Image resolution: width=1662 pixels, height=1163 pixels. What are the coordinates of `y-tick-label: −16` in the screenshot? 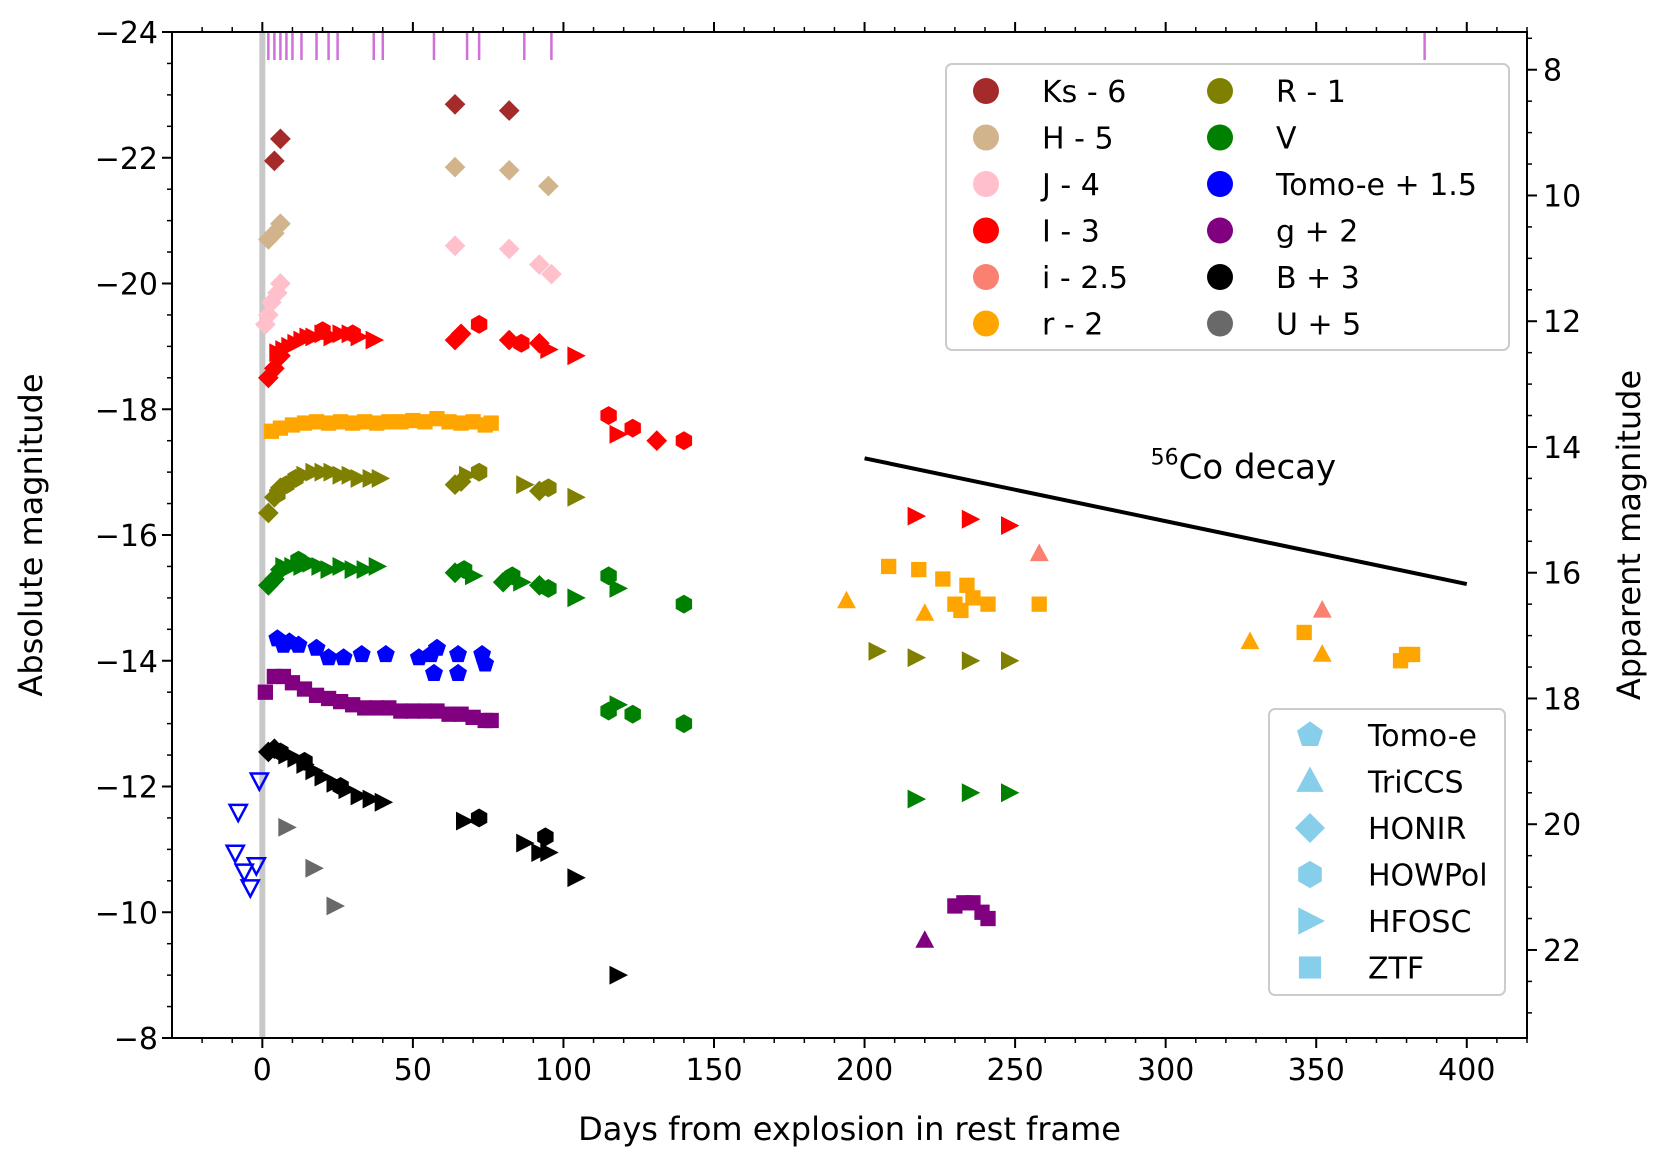 It's located at (126, 536).